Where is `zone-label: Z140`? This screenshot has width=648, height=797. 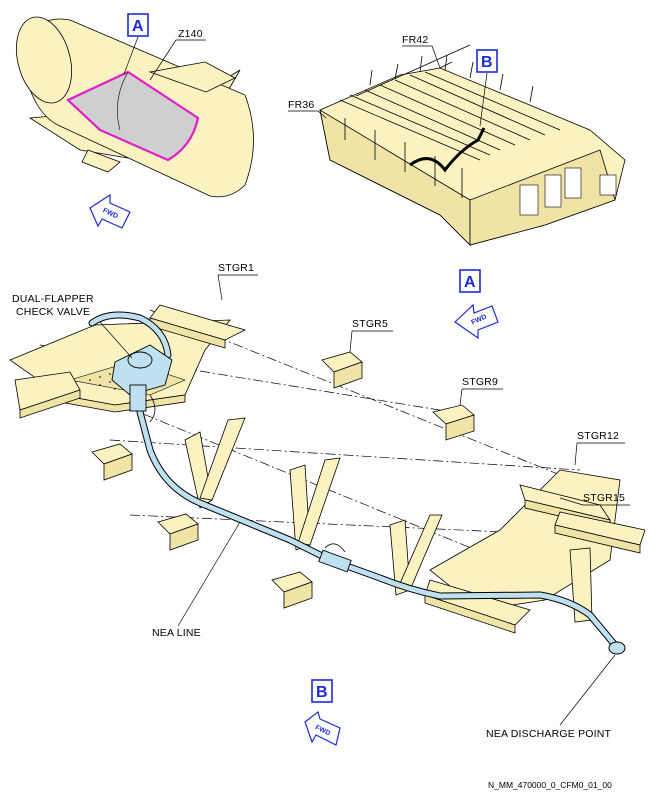
zone-label: Z140 is located at coordinates (190, 34).